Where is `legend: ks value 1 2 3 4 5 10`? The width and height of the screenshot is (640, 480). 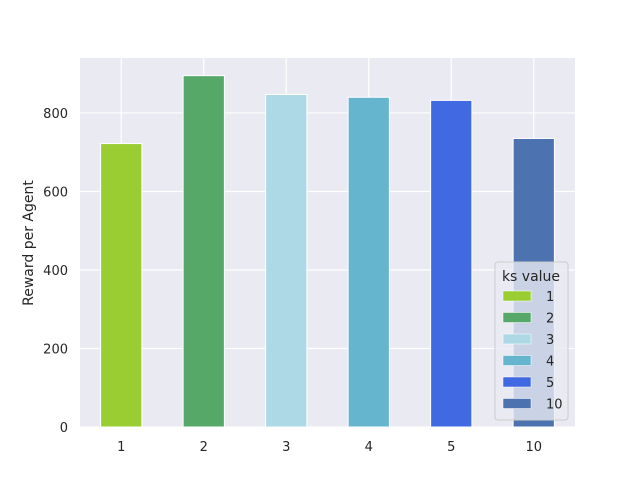 legend: ks value 1 2 3 4 5 10 is located at coordinates (531, 341).